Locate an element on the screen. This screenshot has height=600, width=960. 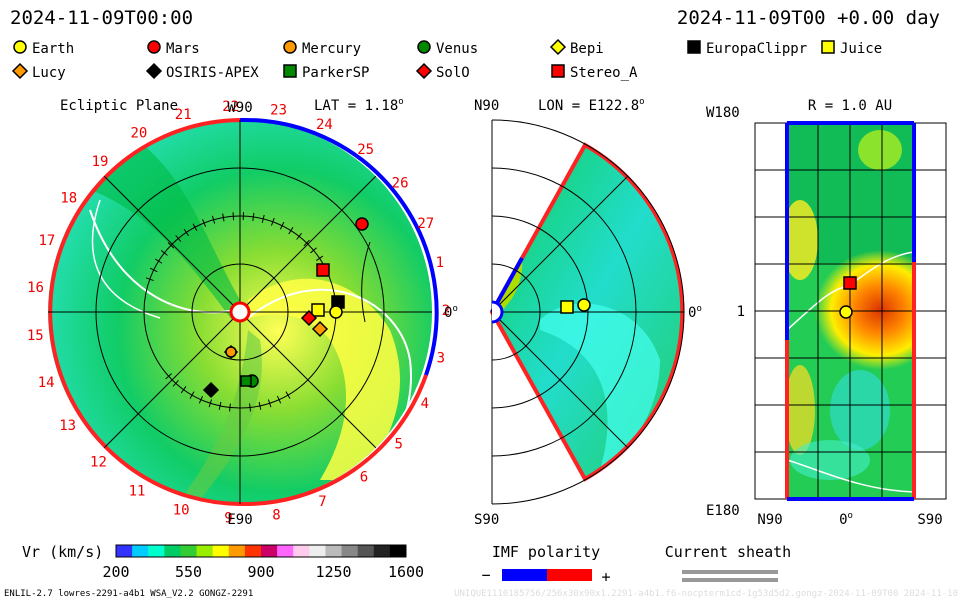
colorbar-tick-label: 900 is located at coordinates (260, 572).